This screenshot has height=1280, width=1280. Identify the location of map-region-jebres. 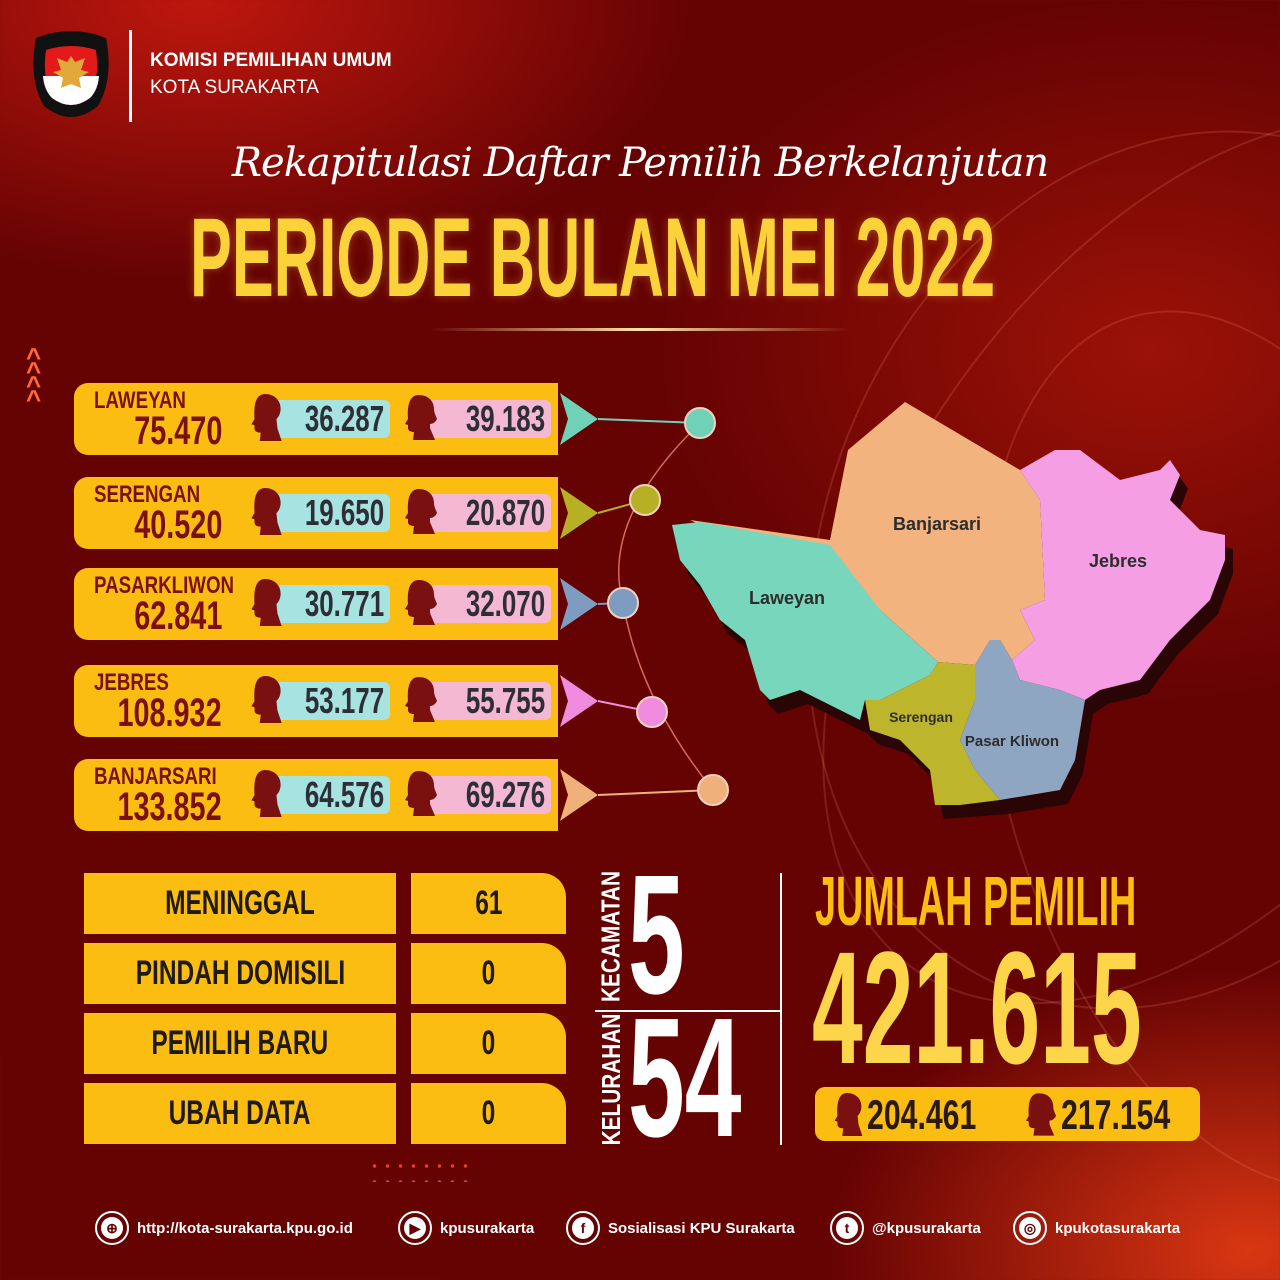
(1118, 575).